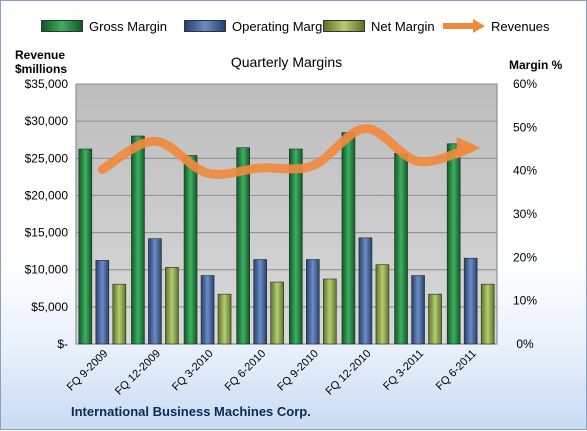 The width and height of the screenshot is (587, 431). What do you see at coordinates (525, 214) in the screenshot?
I see `right-axis-tick-label: 30%` at bounding box center [525, 214].